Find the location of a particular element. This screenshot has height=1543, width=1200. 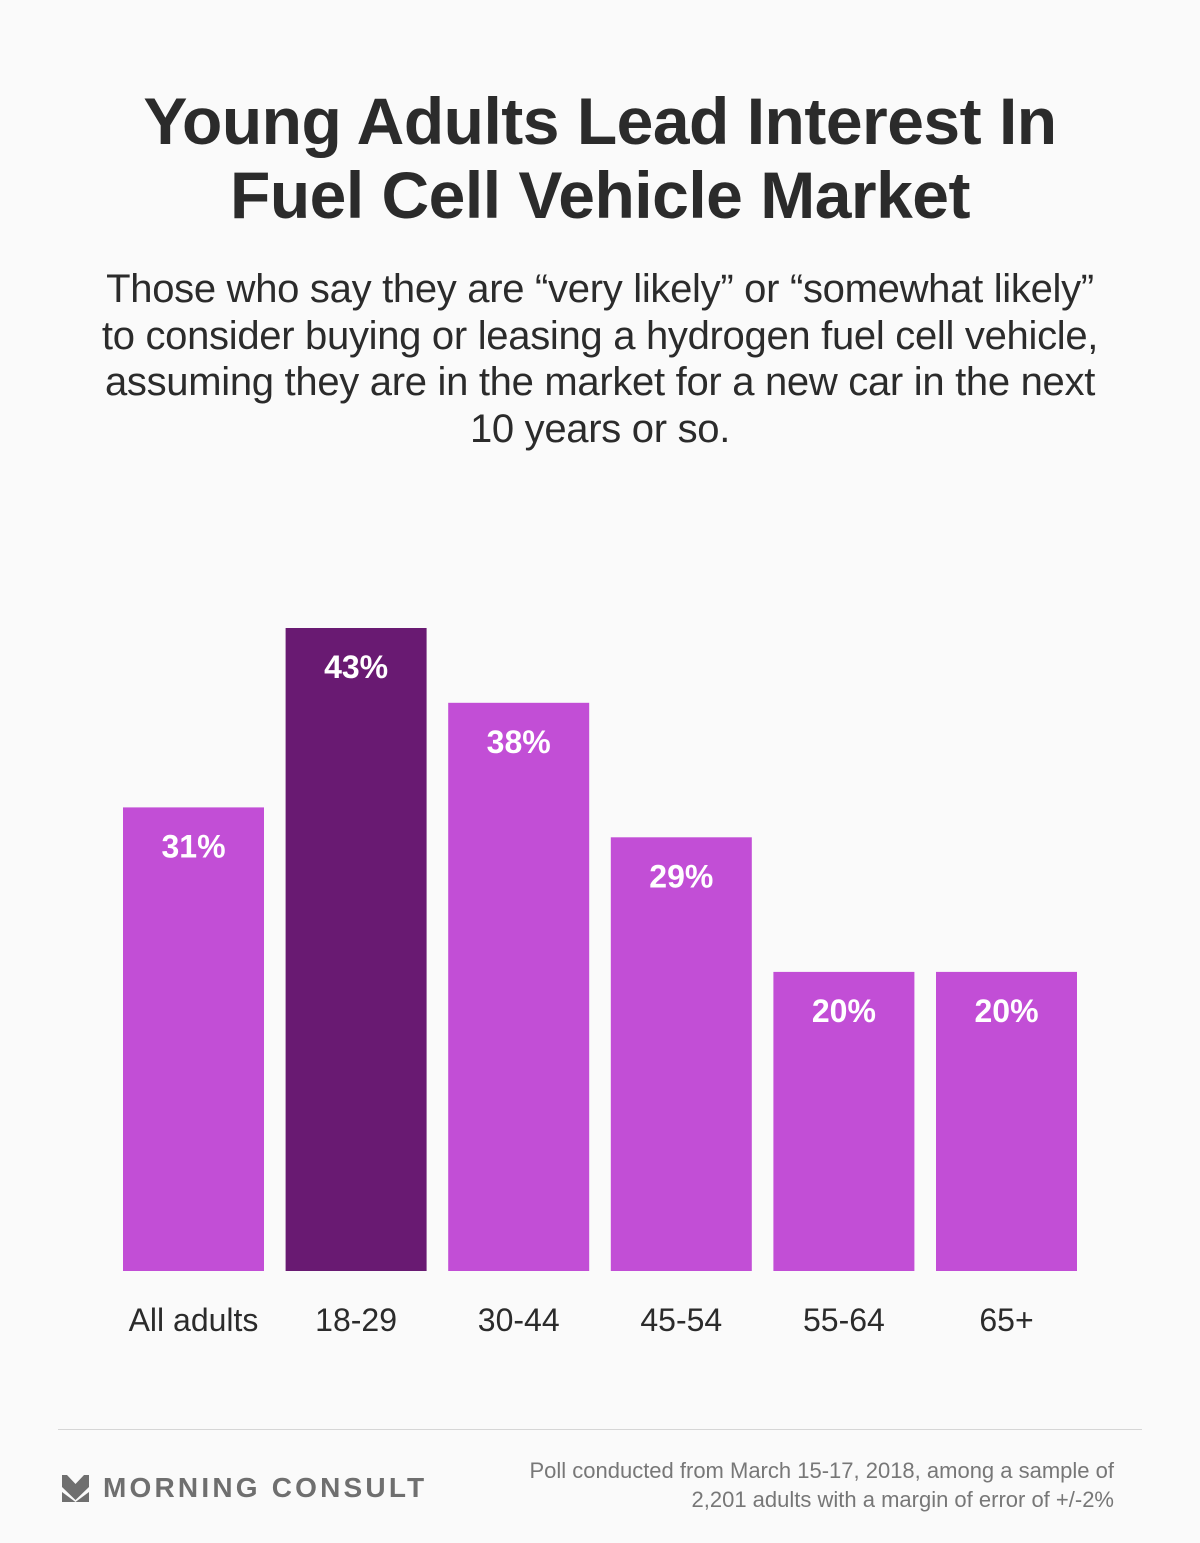

bar-65- is located at coordinates (1006, 1121).